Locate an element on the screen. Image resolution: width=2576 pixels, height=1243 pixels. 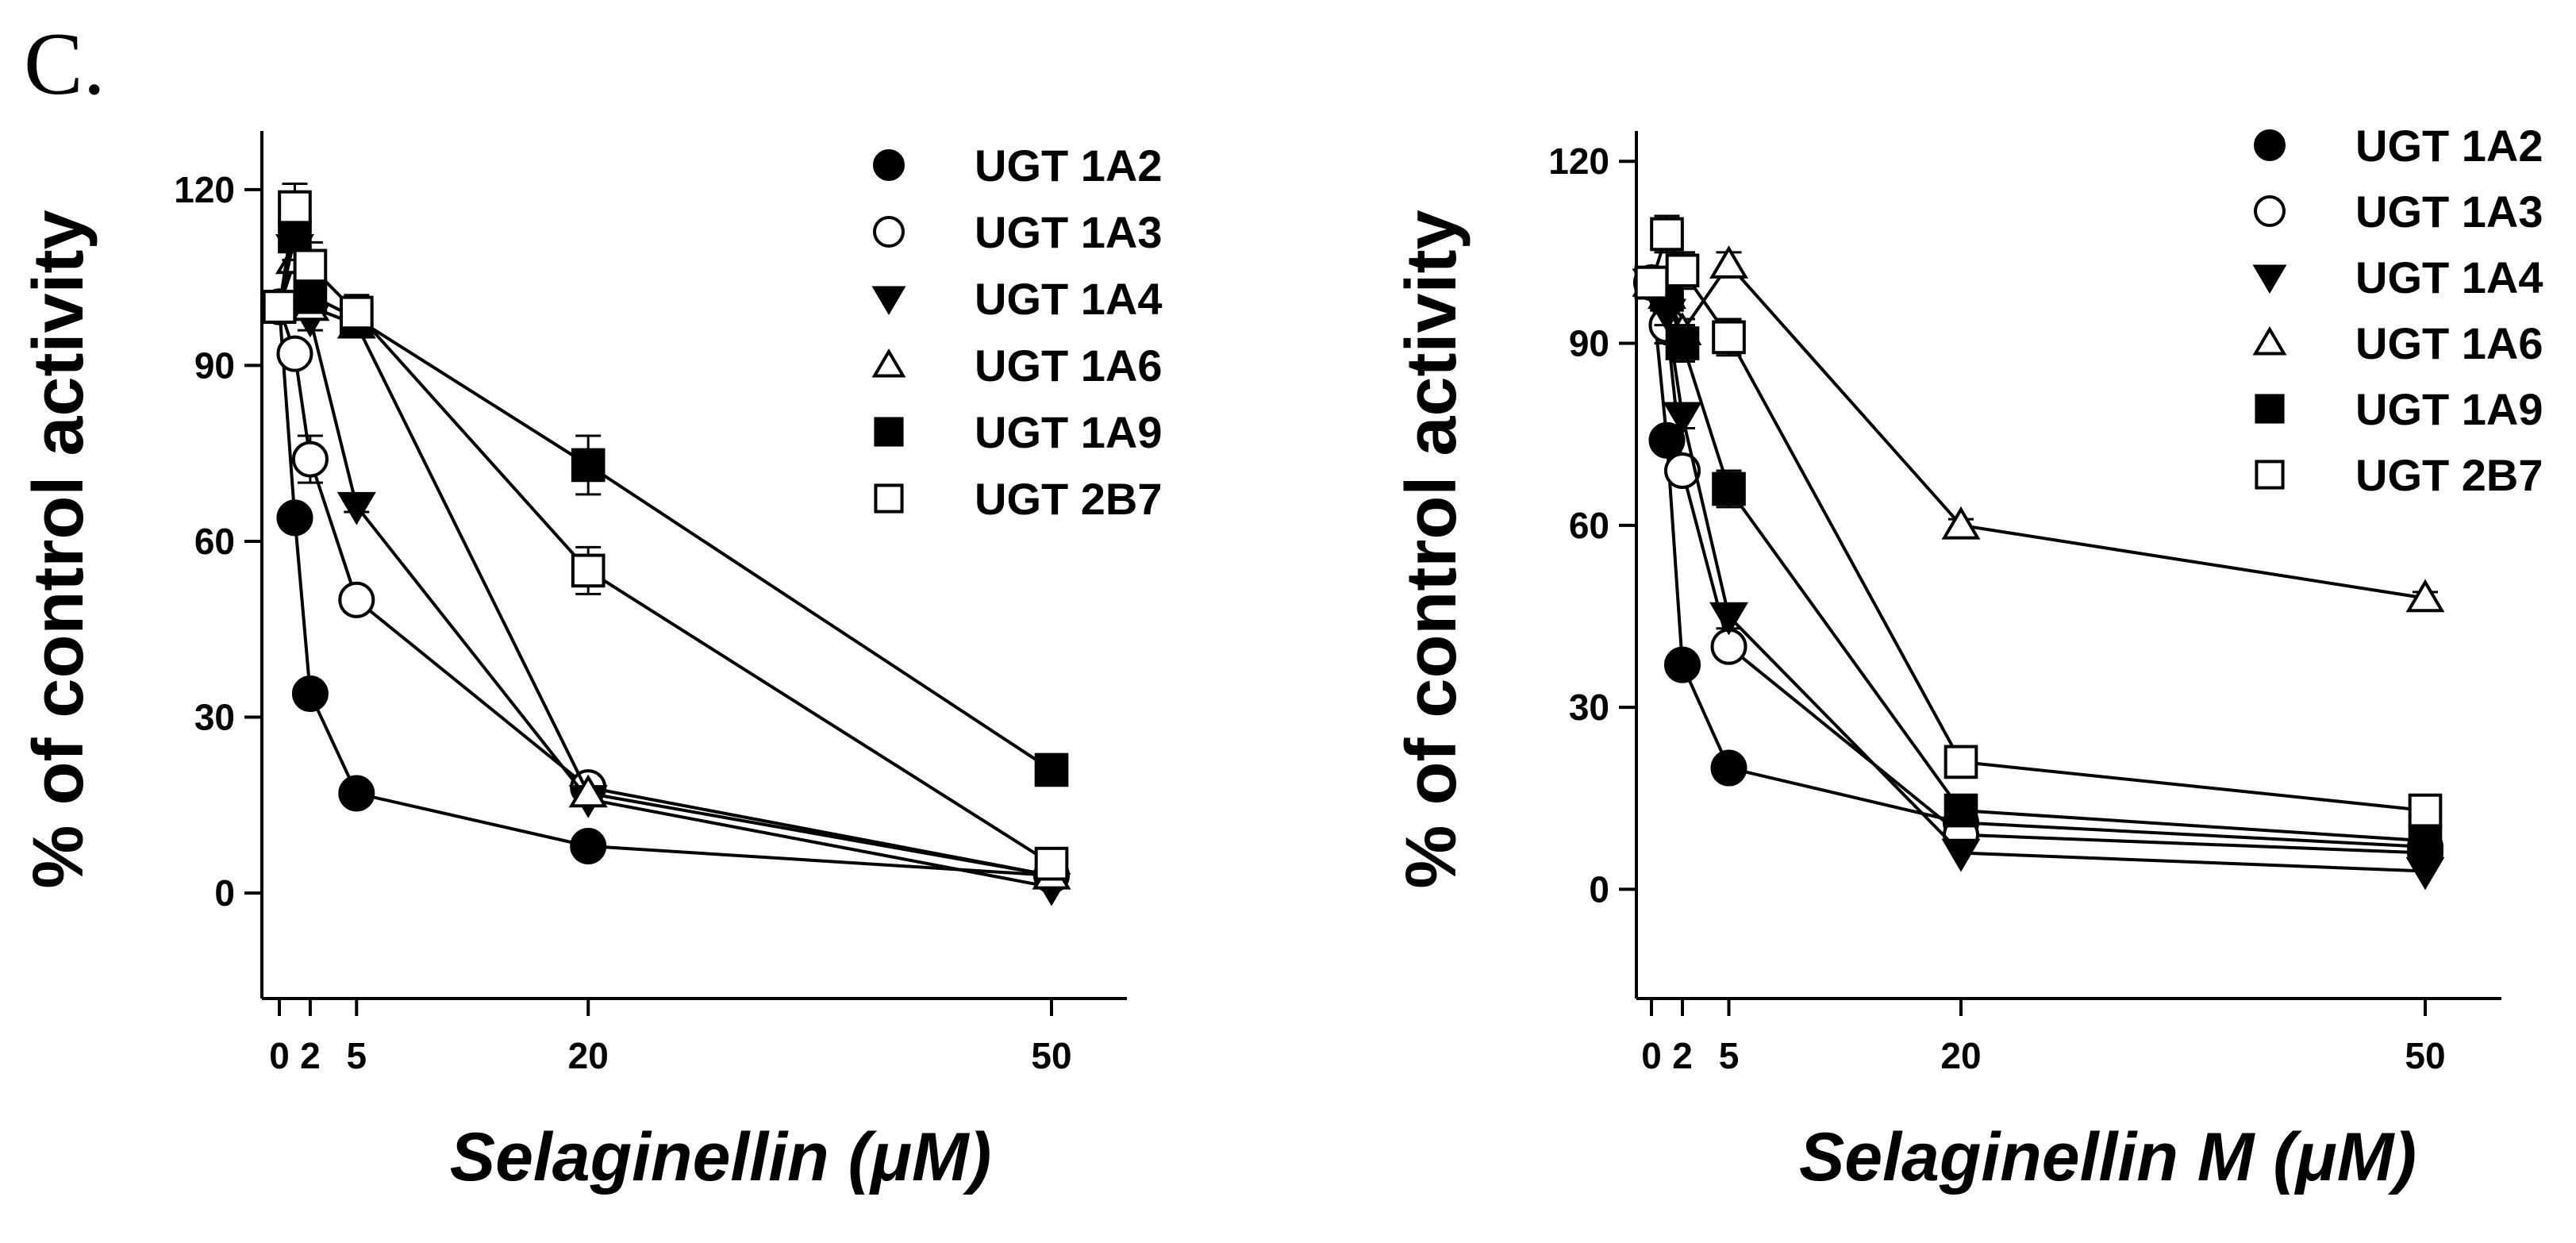
x-axis-label: Selaginellin M (μM) is located at coordinates (2107, 1157).